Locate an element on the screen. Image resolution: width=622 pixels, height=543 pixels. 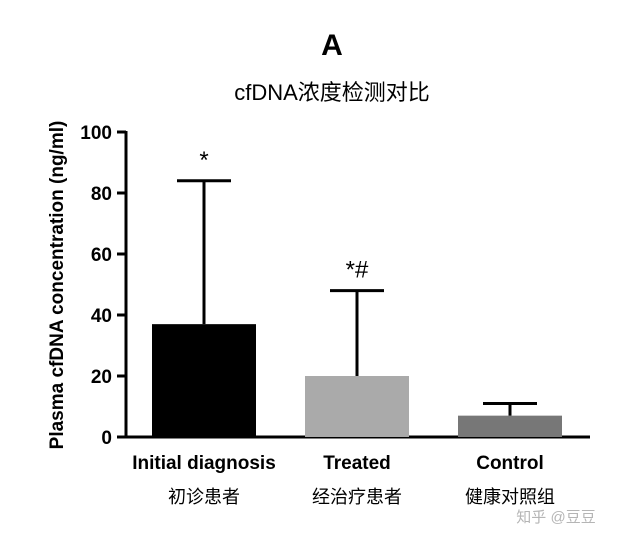
x-category-label-zh: 健康对照组 is located at coordinates (510, 497).